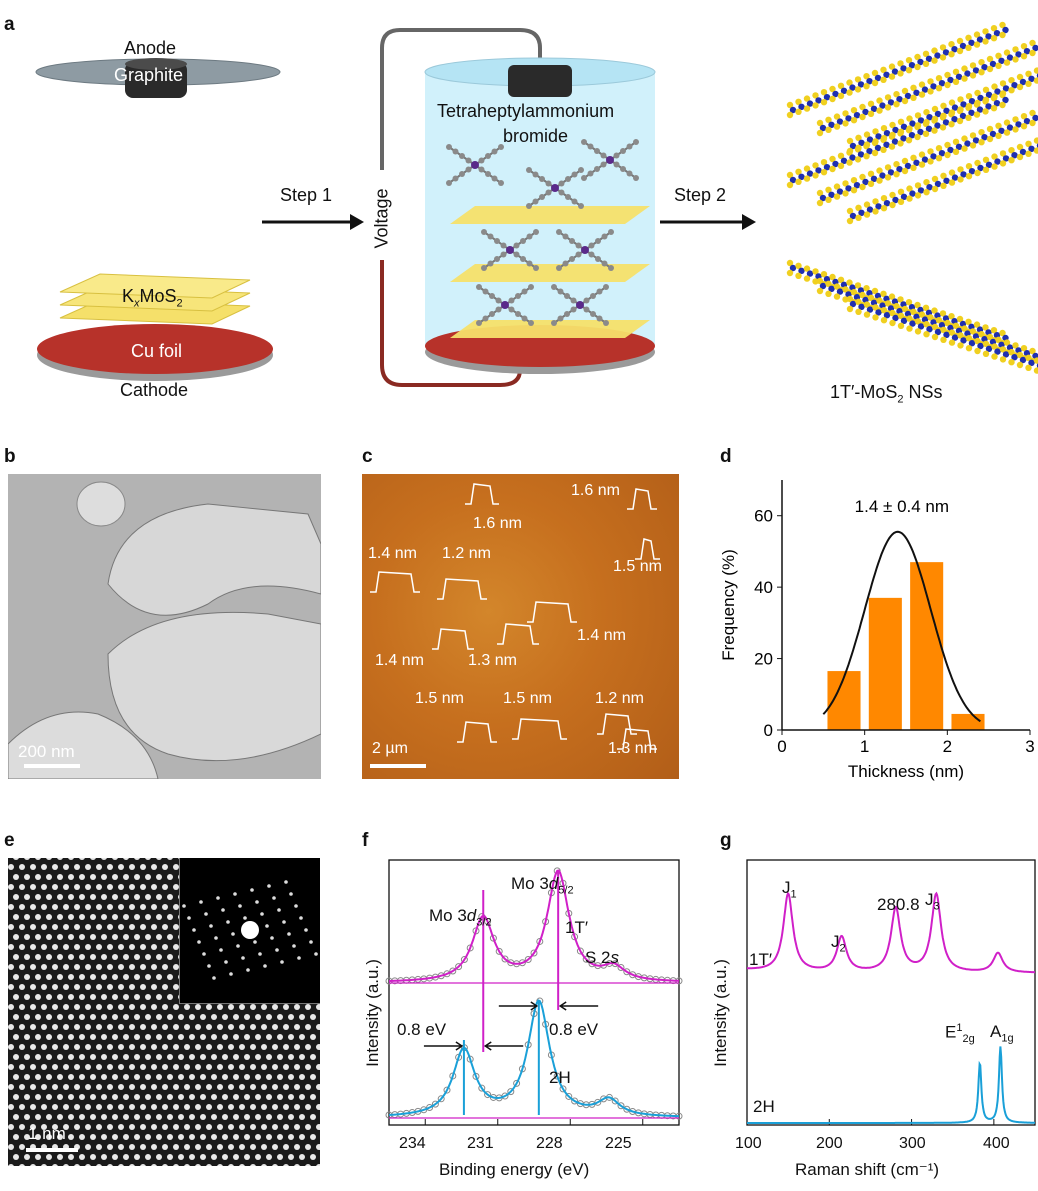 Image resolution: width=1038 pixels, height=1191 pixels. I want to click on panel-label-c: c, so click(367, 456).